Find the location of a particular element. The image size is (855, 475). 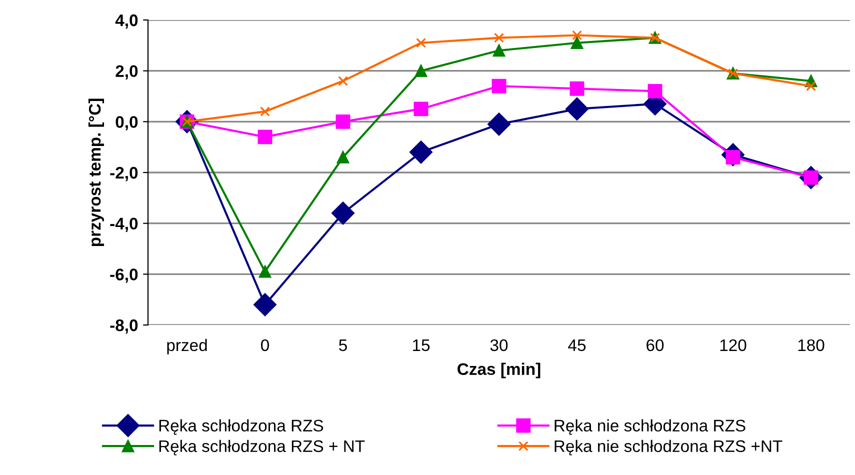

legend-label: Ręka schłodzona RZS + NT is located at coordinates (262, 448).